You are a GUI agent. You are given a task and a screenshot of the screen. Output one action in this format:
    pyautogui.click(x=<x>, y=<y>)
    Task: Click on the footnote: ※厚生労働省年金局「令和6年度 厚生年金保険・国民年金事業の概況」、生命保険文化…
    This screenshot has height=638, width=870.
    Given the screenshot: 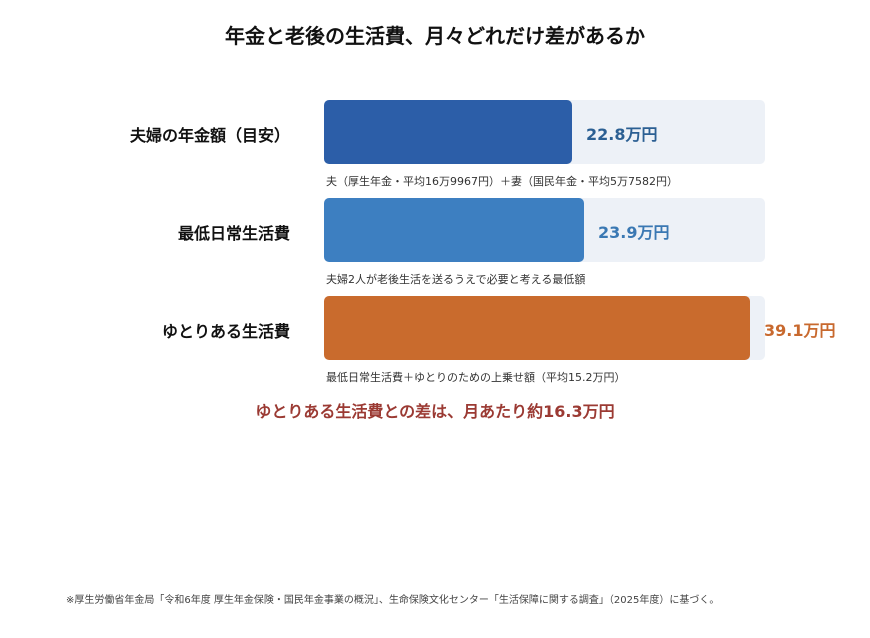 What is the action you would take?
    pyautogui.click(x=393, y=600)
    